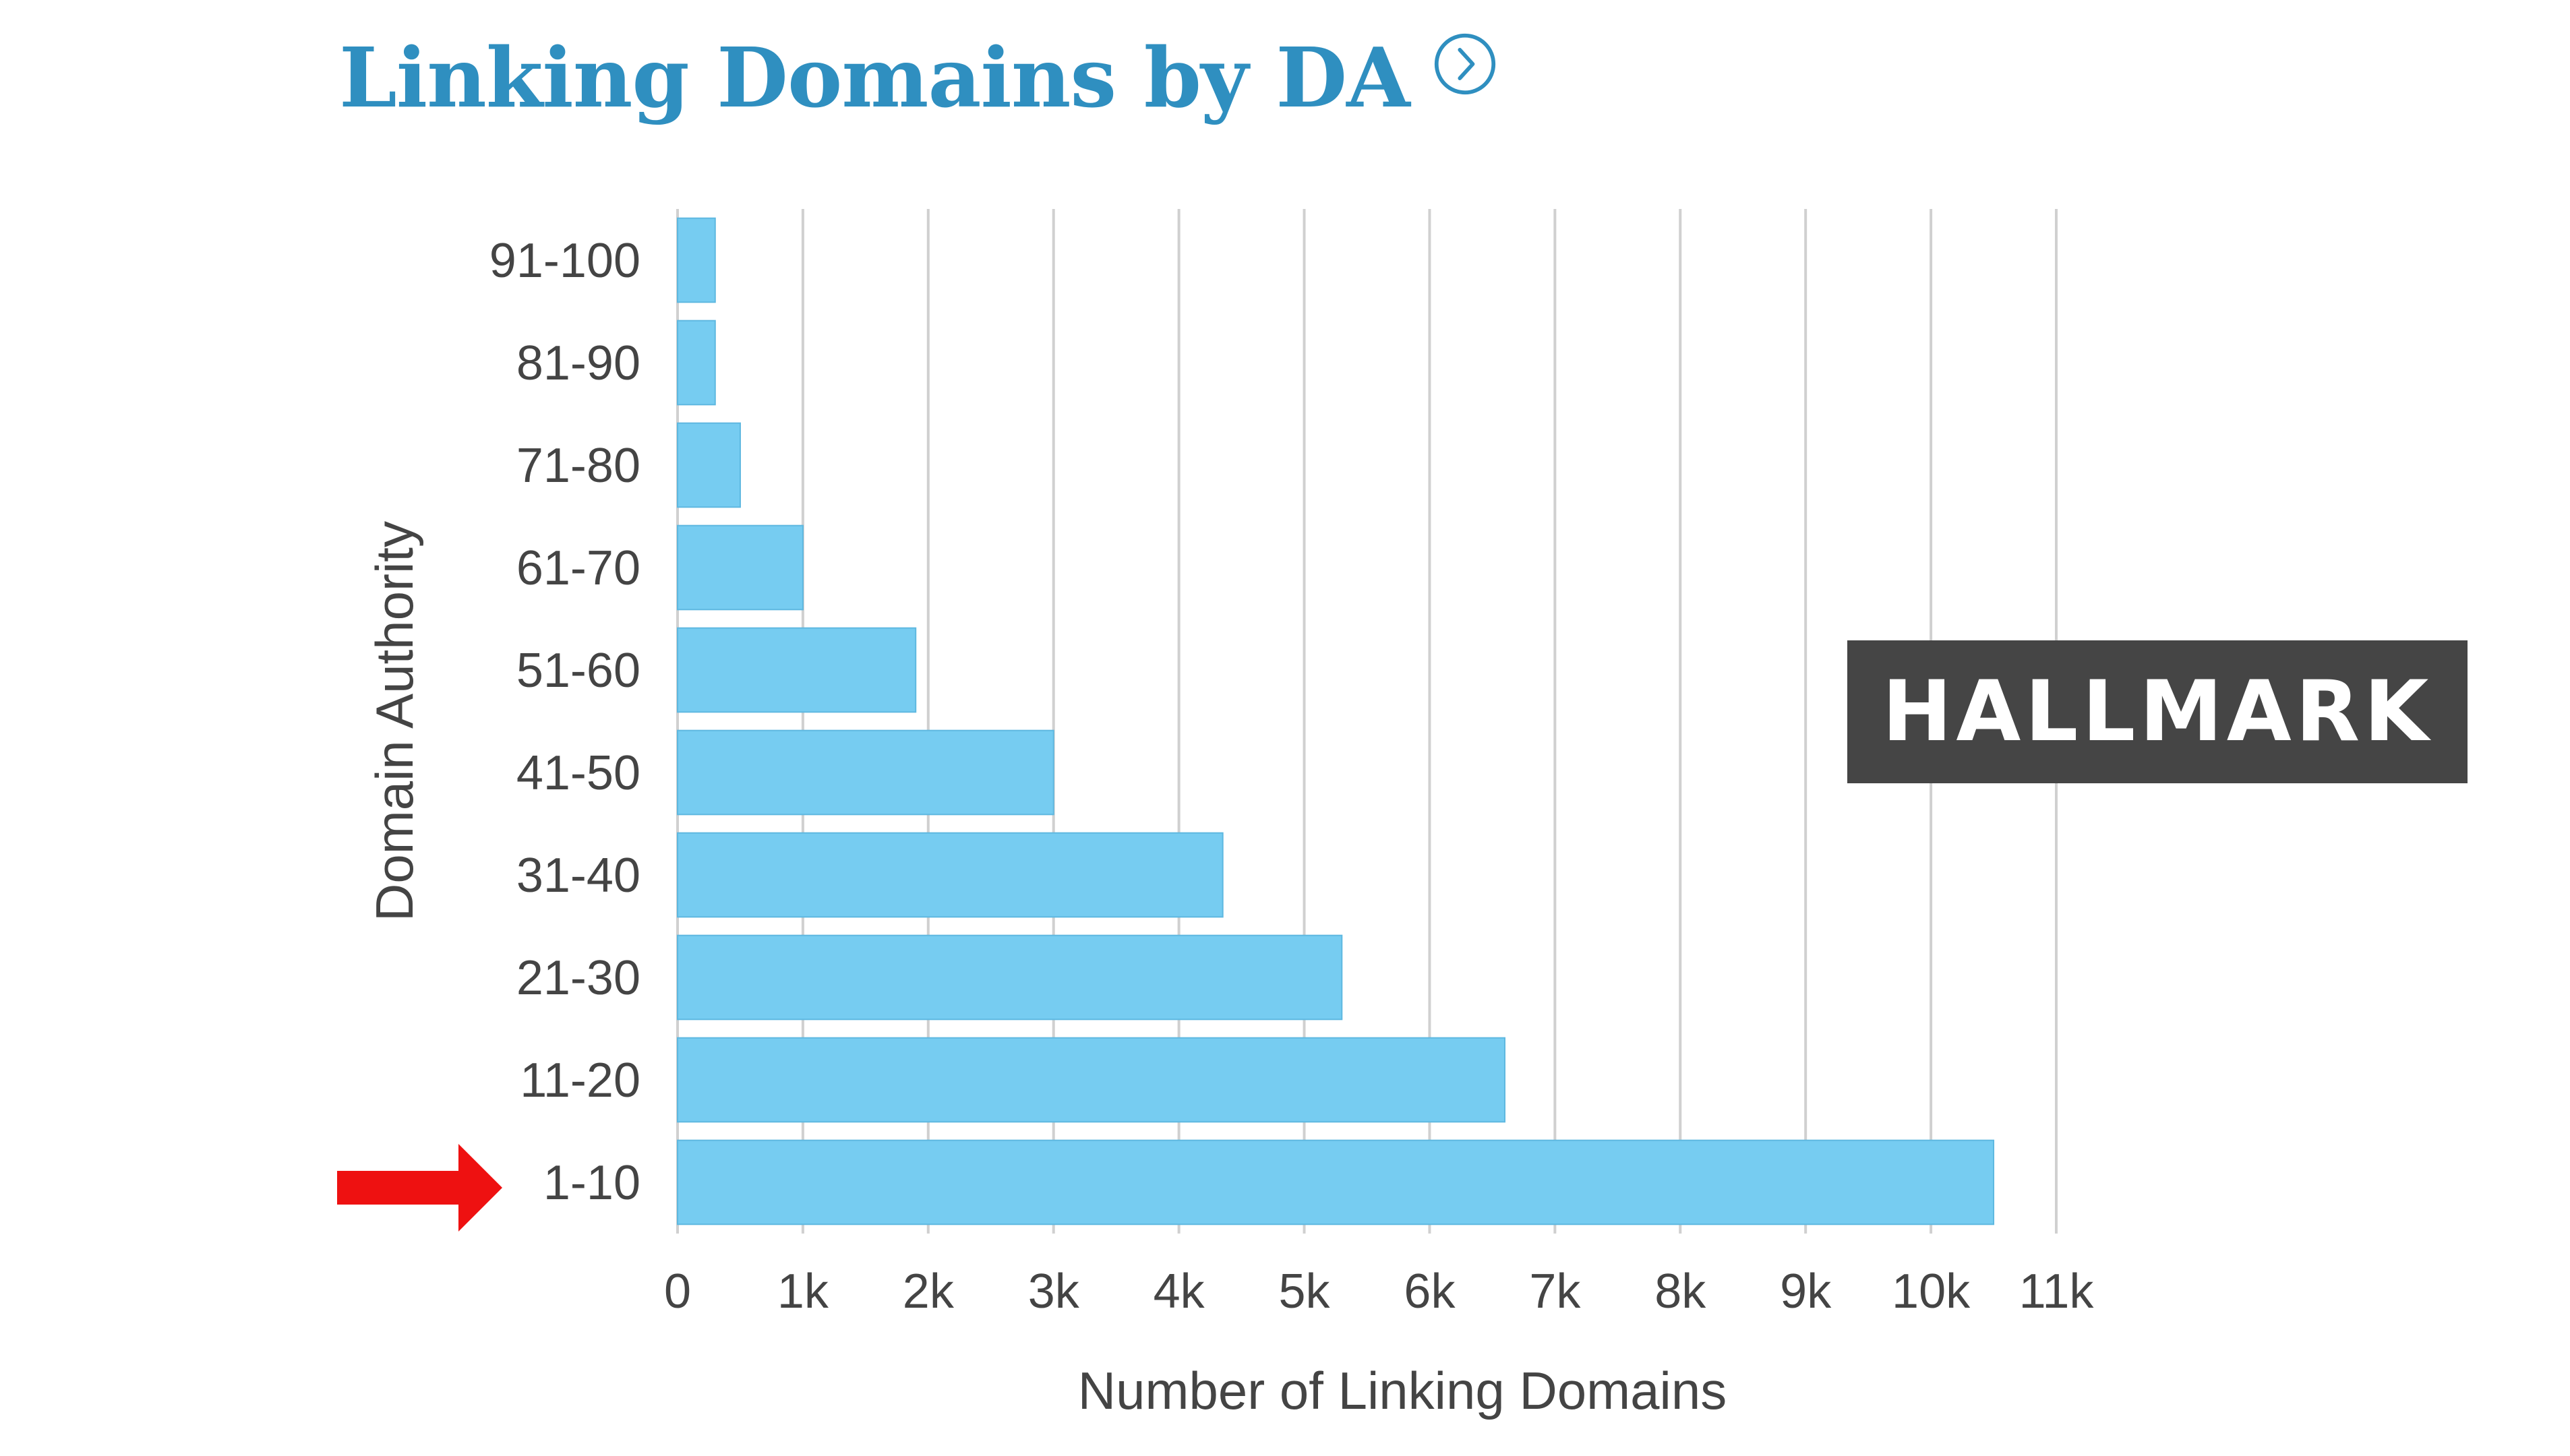  Describe the element at coordinates (564, 261) in the screenshot. I see `y-tick-label: 91-100` at that location.